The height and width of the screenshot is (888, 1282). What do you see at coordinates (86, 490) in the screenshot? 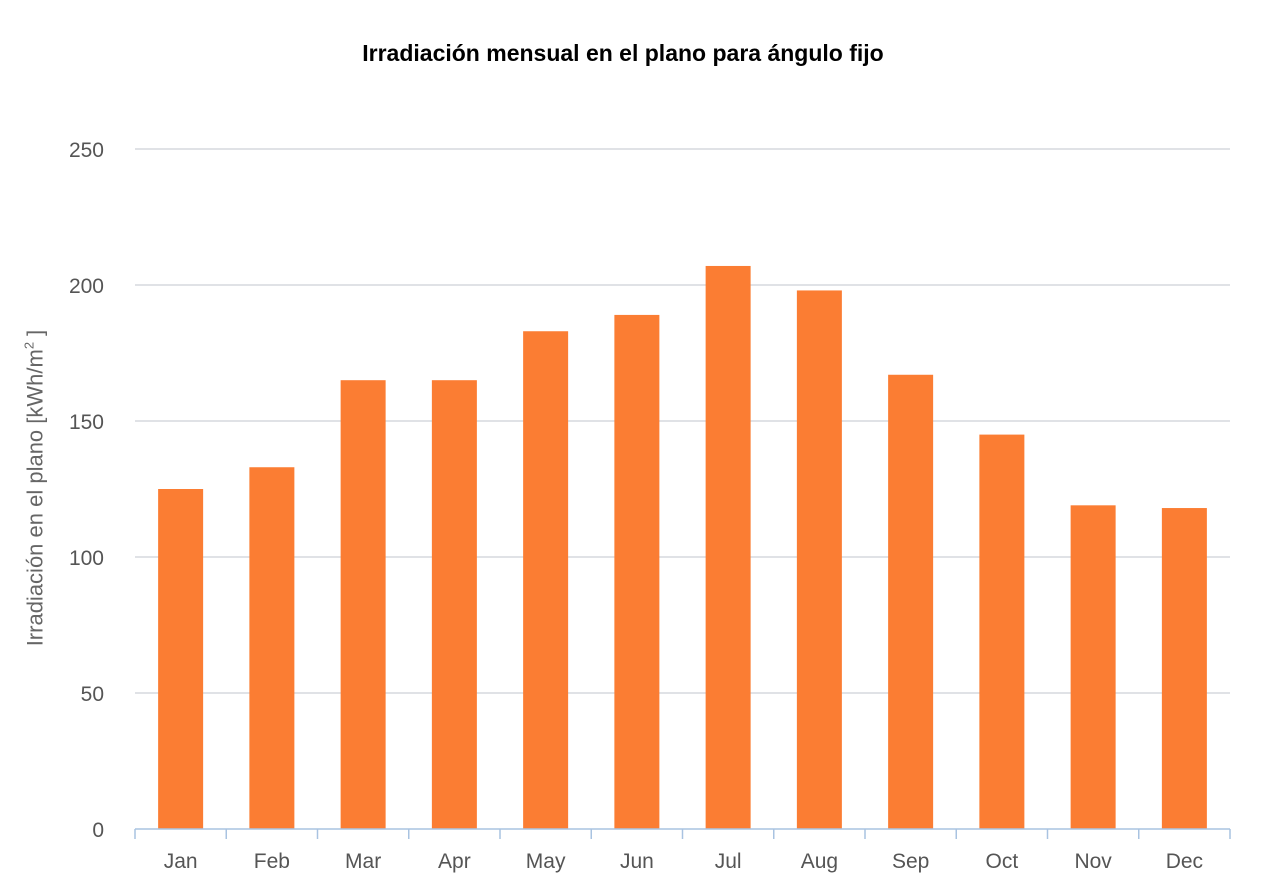
I see `y-axis-ticks: 0 50 100 150 200 250` at bounding box center [86, 490].